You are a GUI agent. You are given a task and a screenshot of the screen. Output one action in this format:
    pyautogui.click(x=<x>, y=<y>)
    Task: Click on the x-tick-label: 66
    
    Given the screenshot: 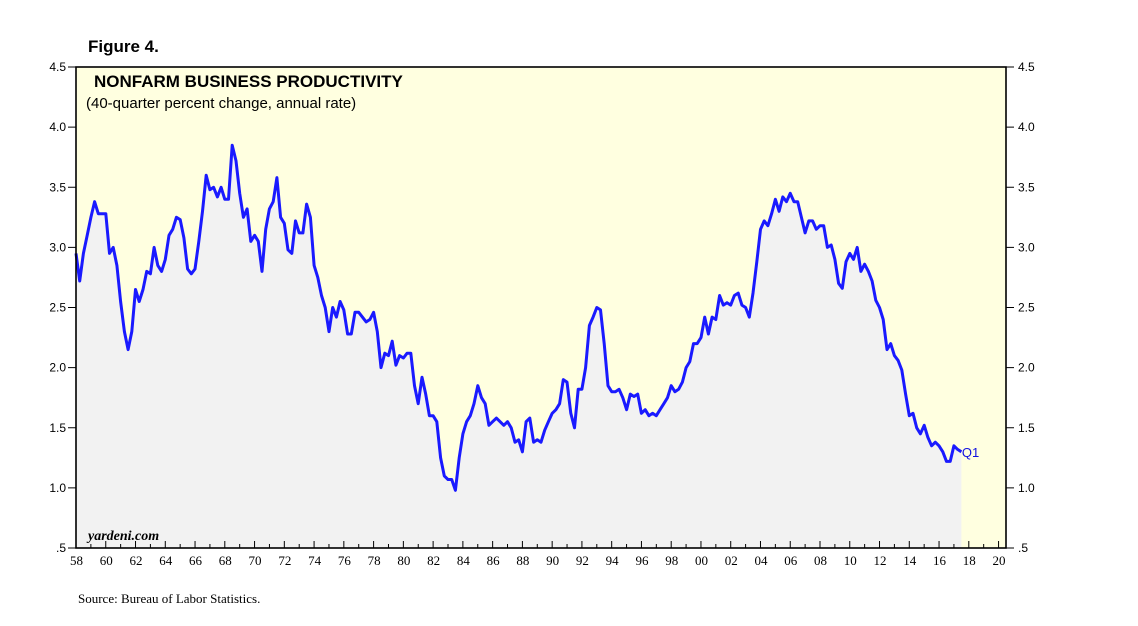 What is the action you would take?
    pyautogui.click(x=196, y=560)
    